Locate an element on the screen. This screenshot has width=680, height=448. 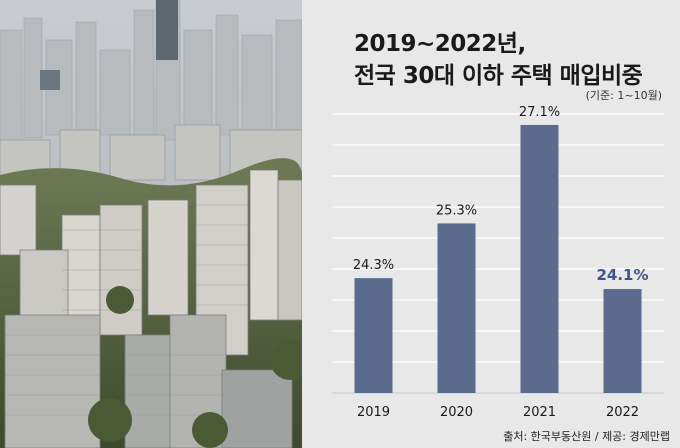
basis-note: (기준: 1~10월) is located at coordinates (623, 95).